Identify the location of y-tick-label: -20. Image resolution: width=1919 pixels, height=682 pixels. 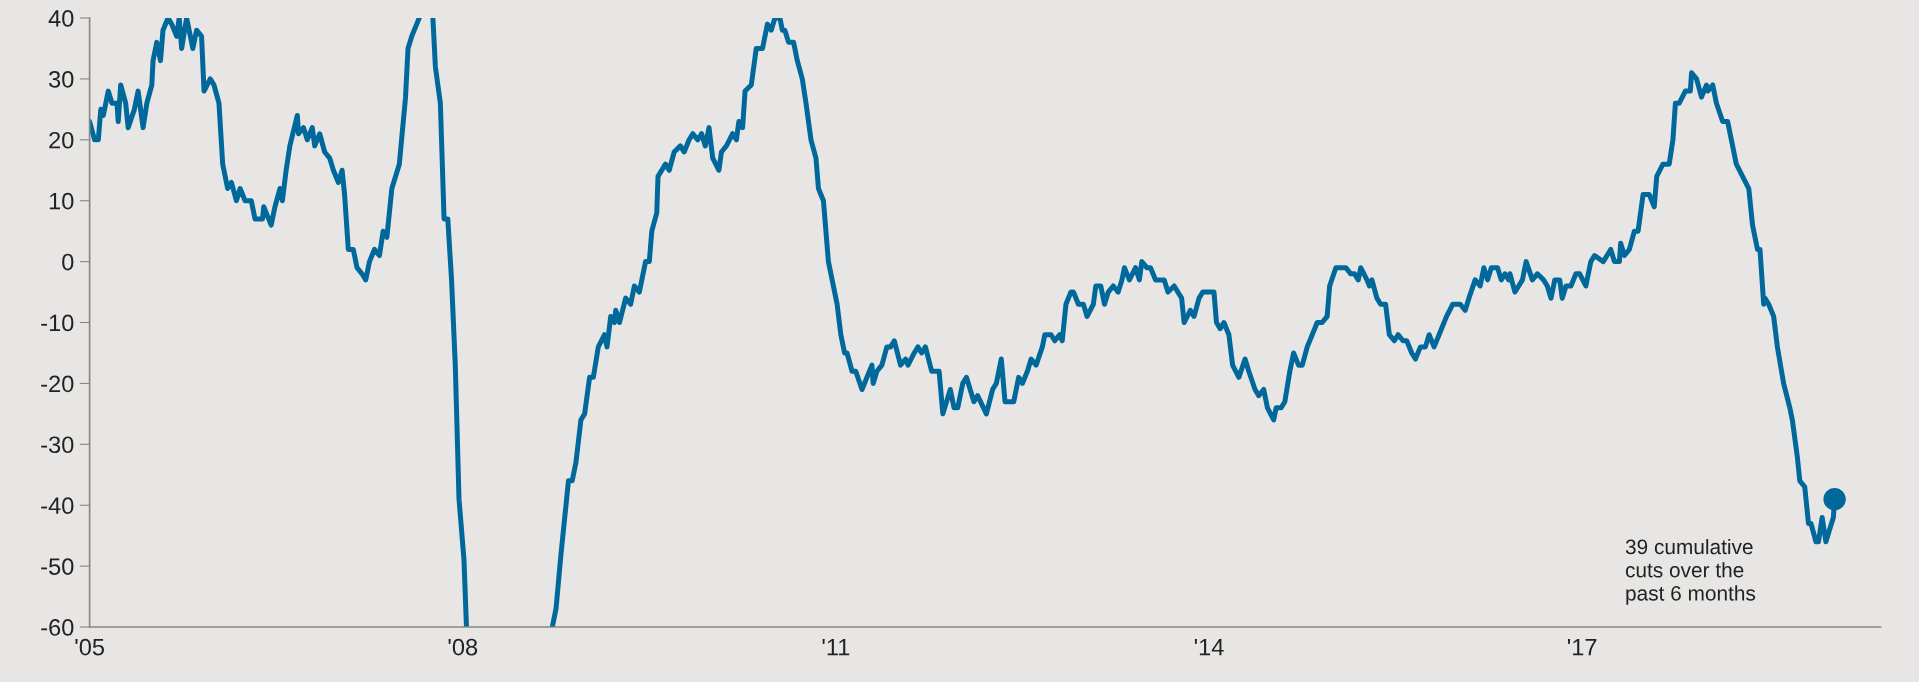
(57, 384).